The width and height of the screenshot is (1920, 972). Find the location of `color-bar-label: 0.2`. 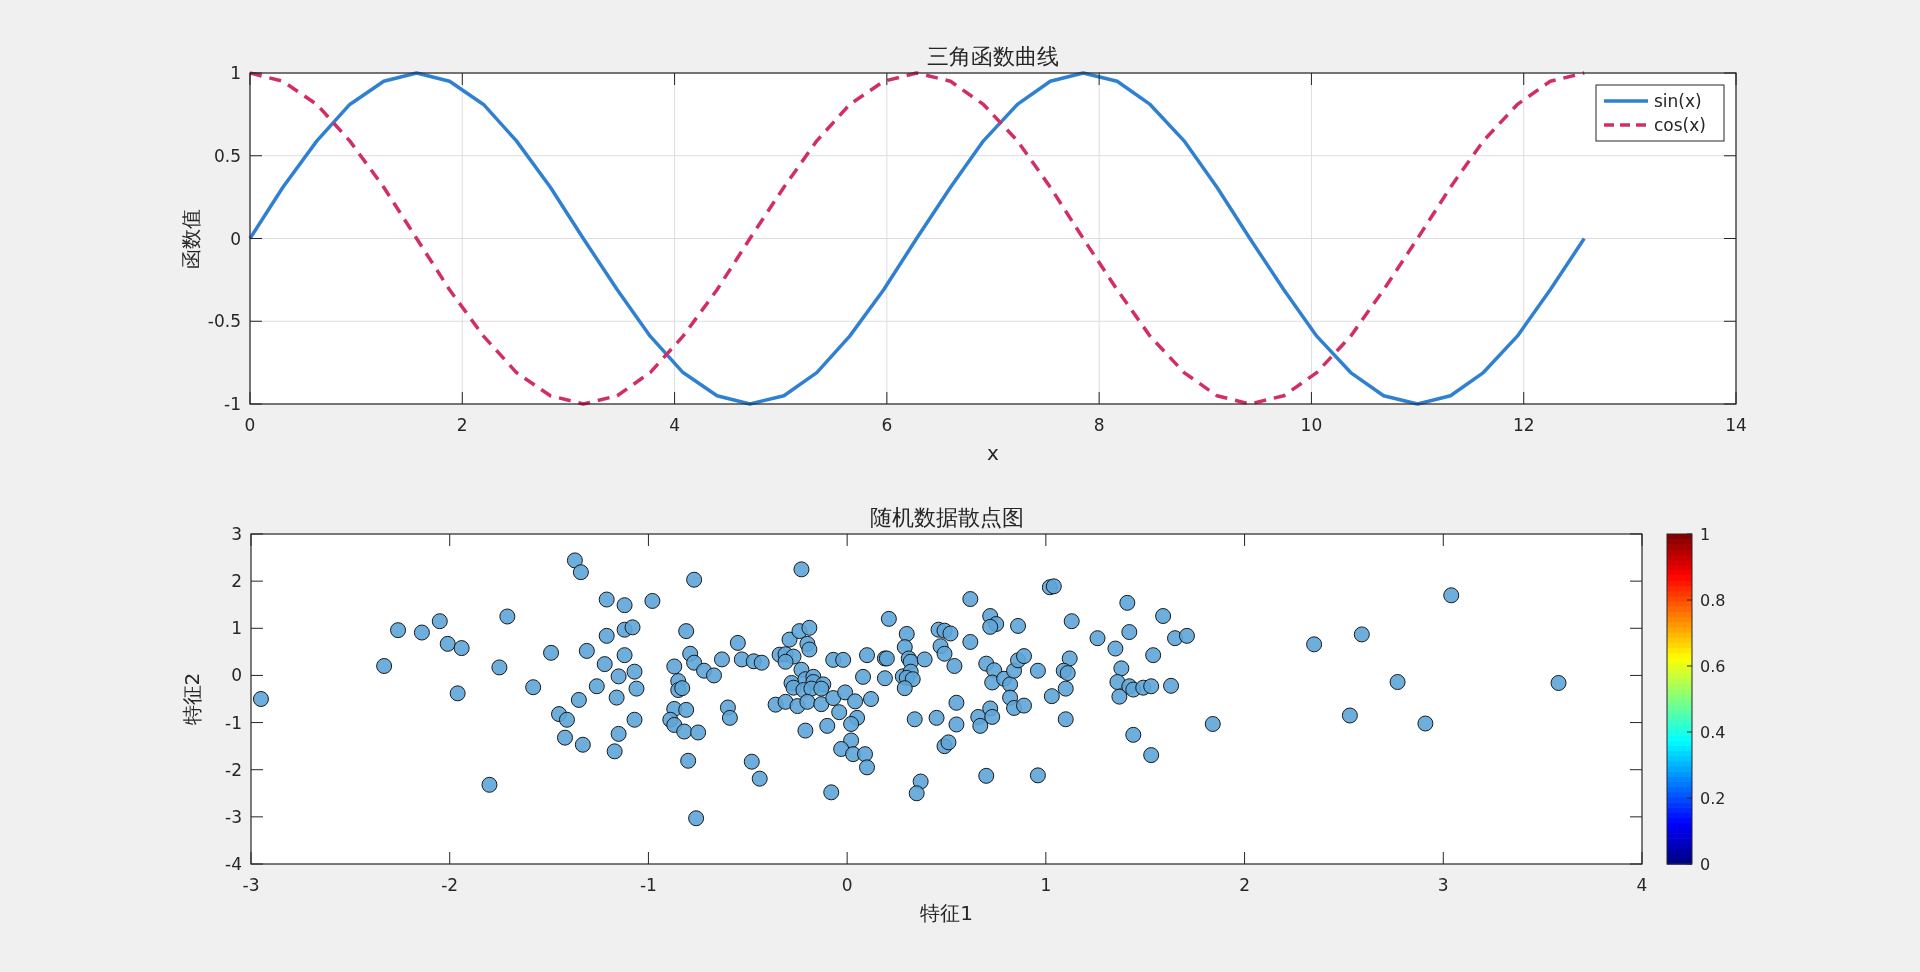

color-bar-label: 0.2 is located at coordinates (1713, 798).